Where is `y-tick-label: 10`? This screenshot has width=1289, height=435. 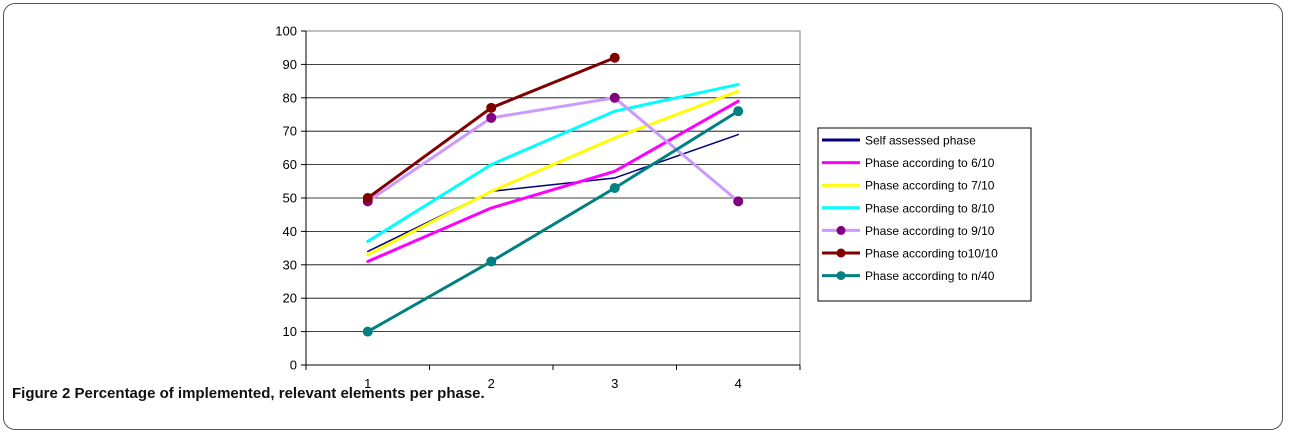 y-tick-label: 10 is located at coordinates (290, 331).